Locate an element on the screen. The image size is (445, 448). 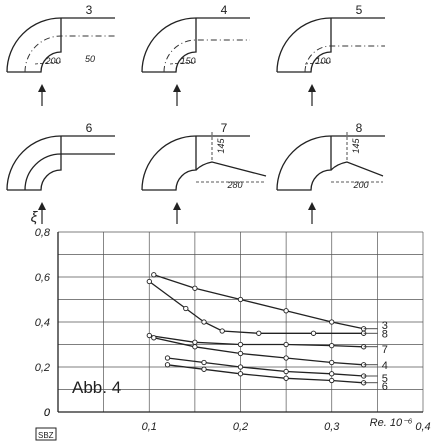
bump-length-label: 280 is located at coordinates (234, 185).